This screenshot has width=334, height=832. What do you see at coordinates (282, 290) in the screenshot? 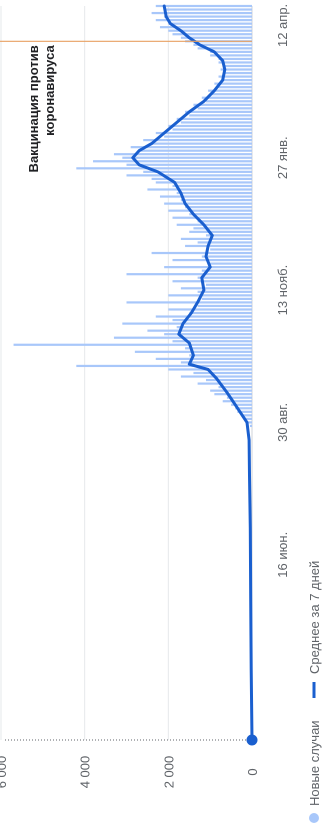
I see `x-tick-label: 13 нояб.` at bounding box center [282, 290].